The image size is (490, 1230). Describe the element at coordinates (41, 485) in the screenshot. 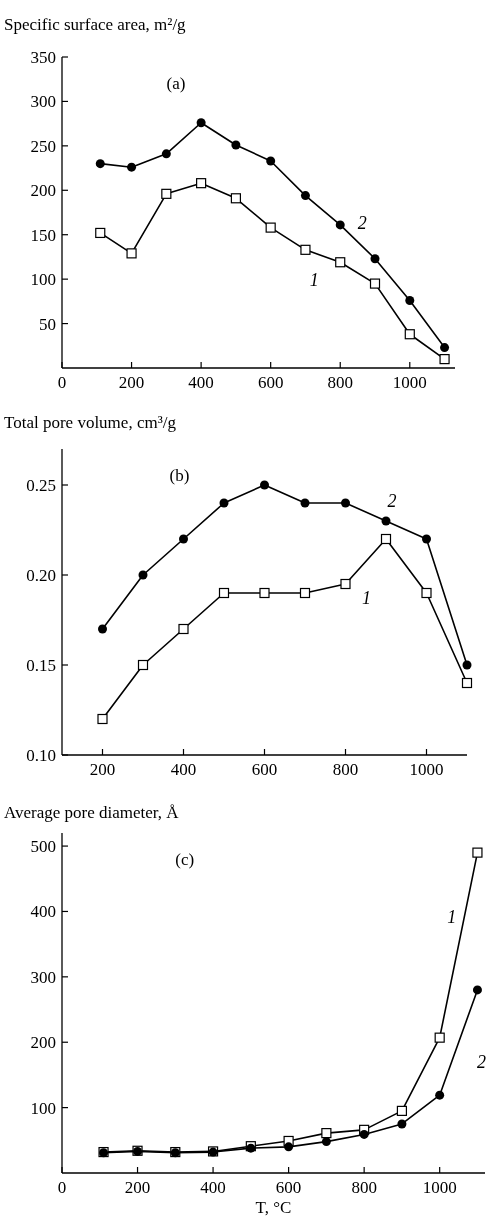

I see `y-tick-label: 0.25` at that location.